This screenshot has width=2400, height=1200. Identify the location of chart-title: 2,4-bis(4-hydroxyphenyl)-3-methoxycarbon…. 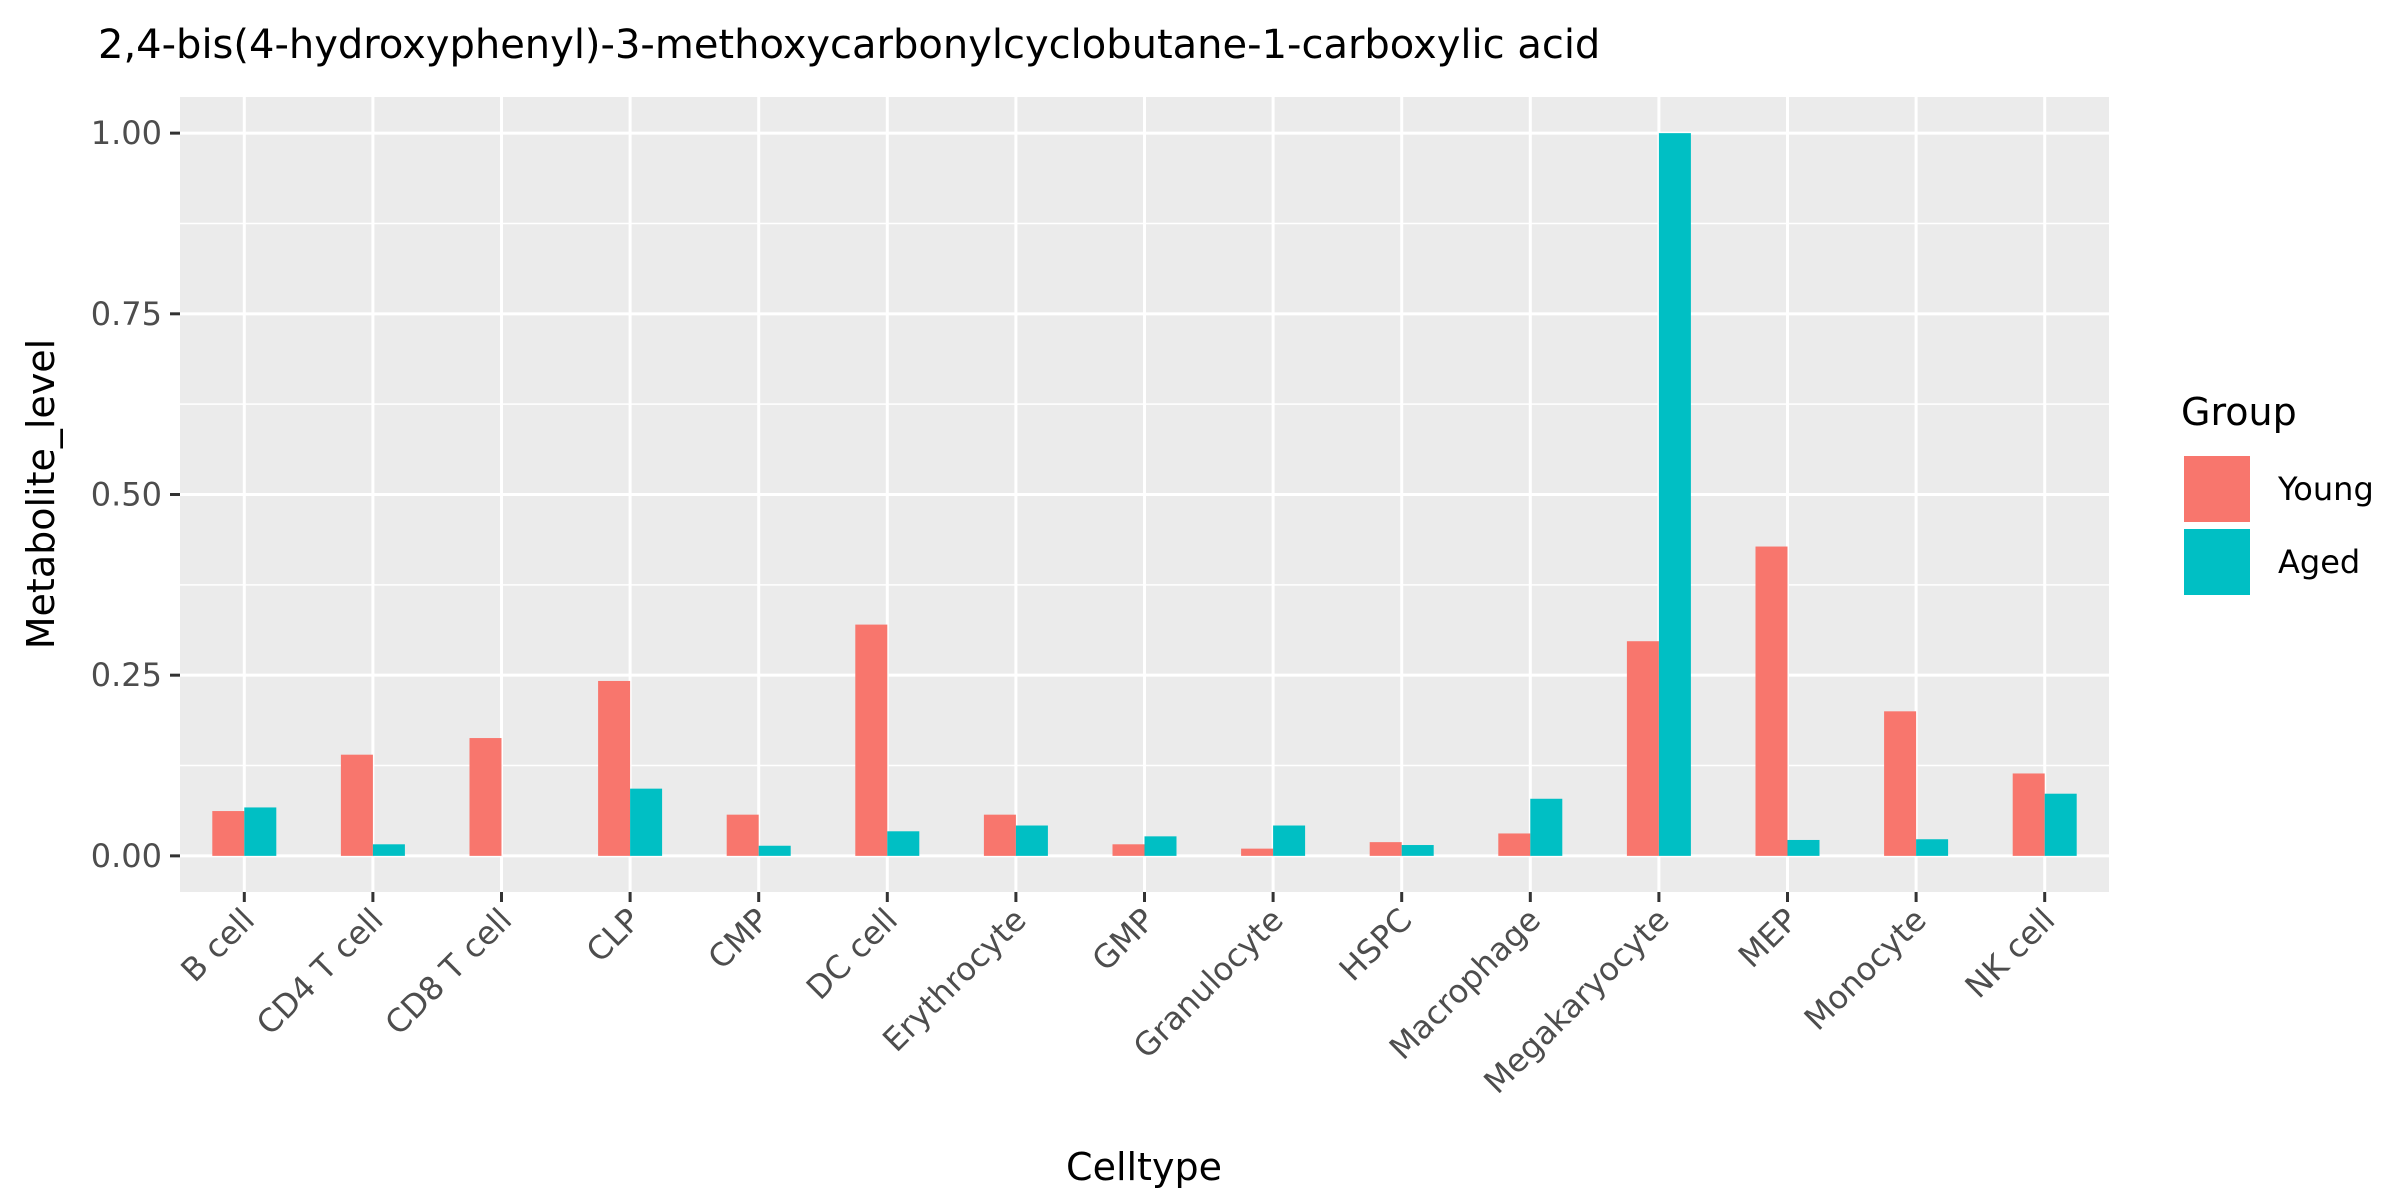
(849, 45).